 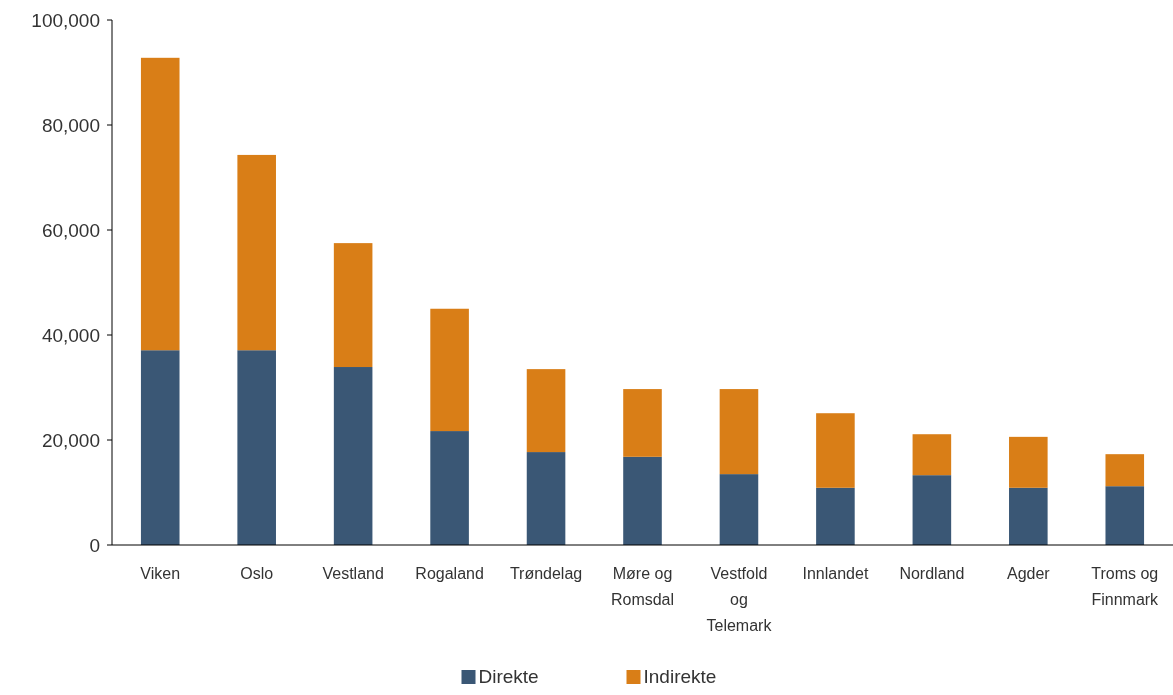 What do you see at coordinates (257, 573) in the screenshot?
I see `x-tick-label: Oslo` at bounding box center [257, 573].